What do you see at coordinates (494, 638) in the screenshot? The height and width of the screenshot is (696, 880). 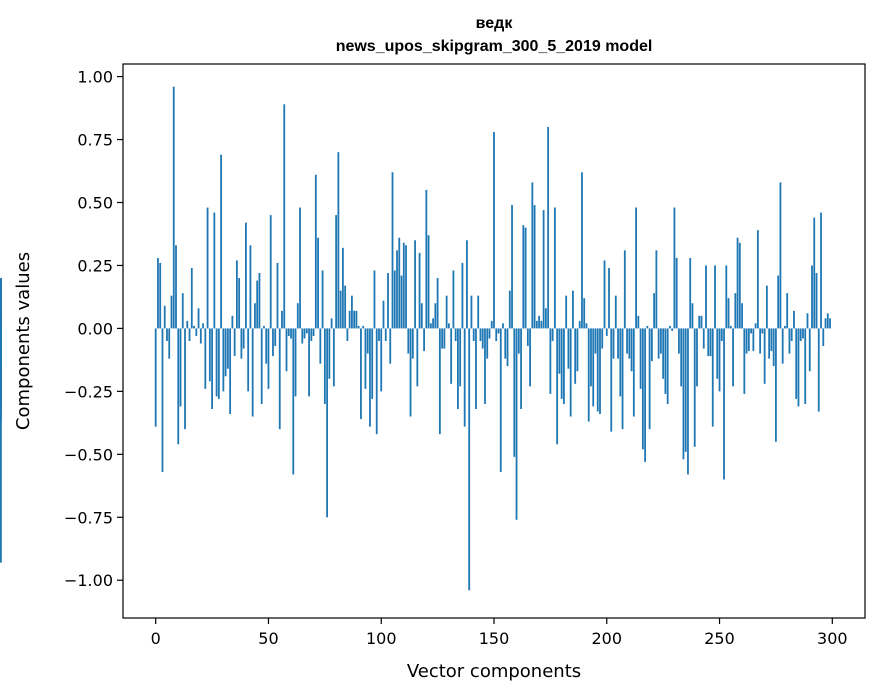 I see `x-tick-label: 150` at bounding box center [494, 638].